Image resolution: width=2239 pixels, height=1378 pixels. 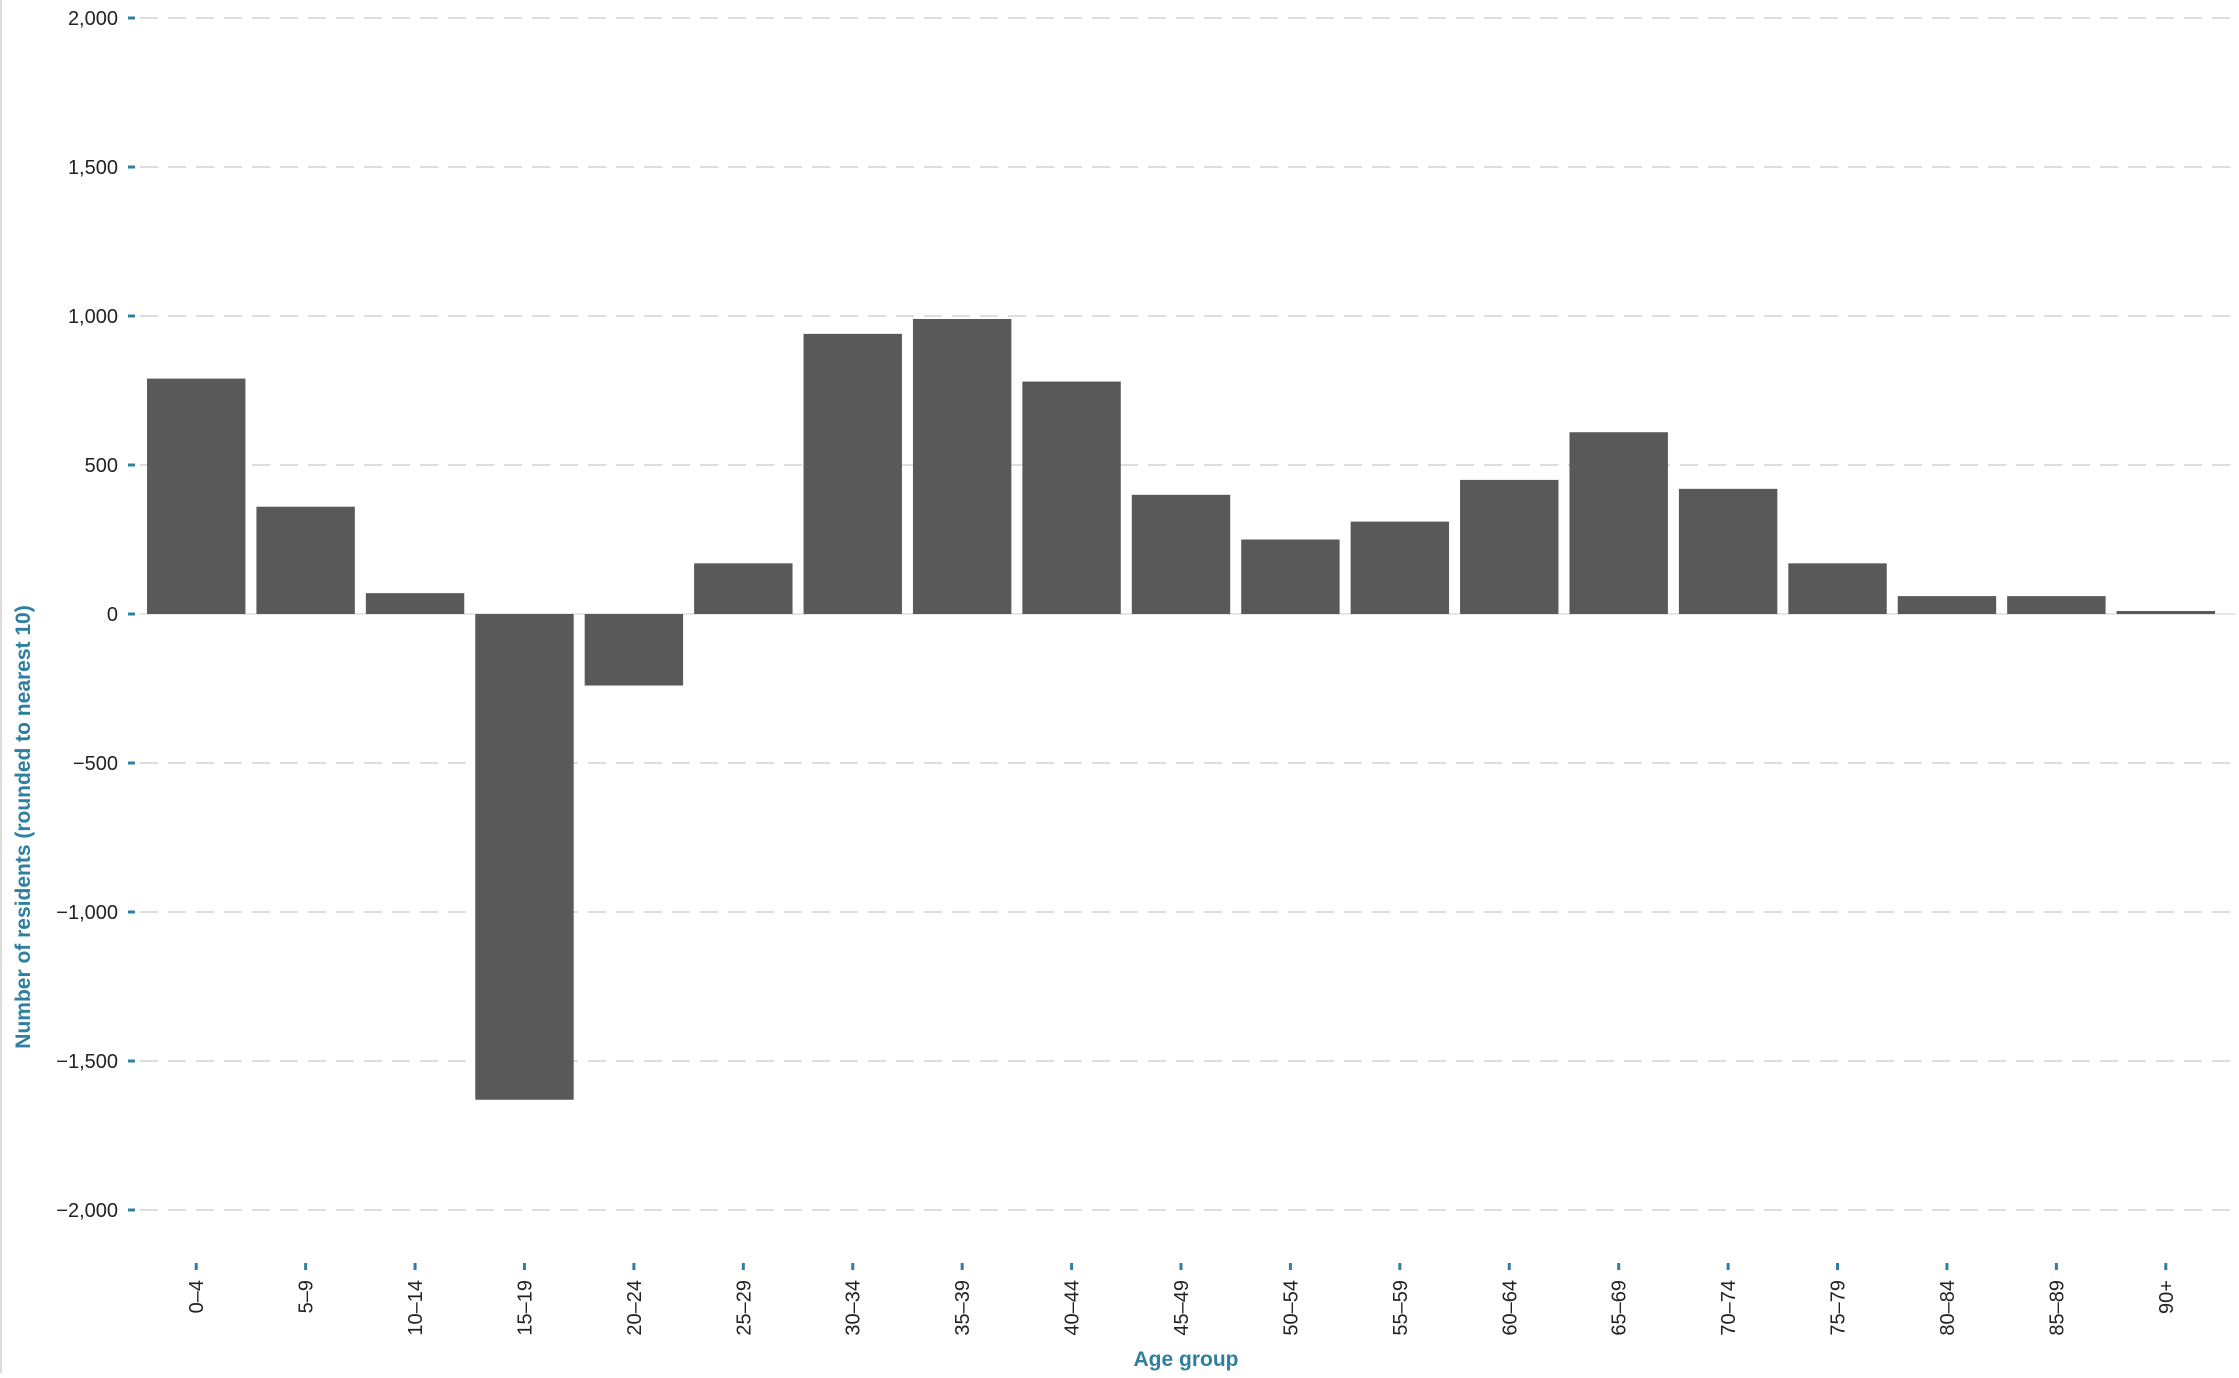 I want to click on bar-5–9, so click(x=305, y=560).